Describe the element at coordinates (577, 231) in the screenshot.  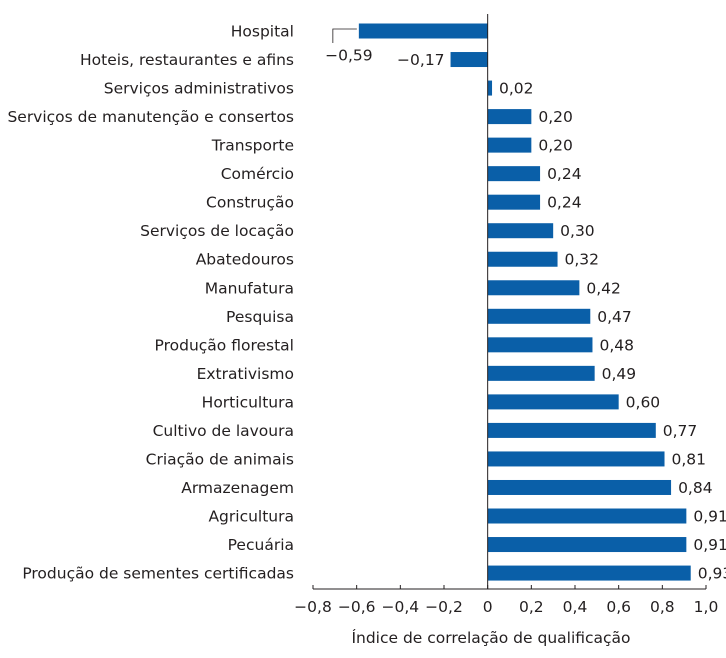
I see `value-label: 0,30` at that location.